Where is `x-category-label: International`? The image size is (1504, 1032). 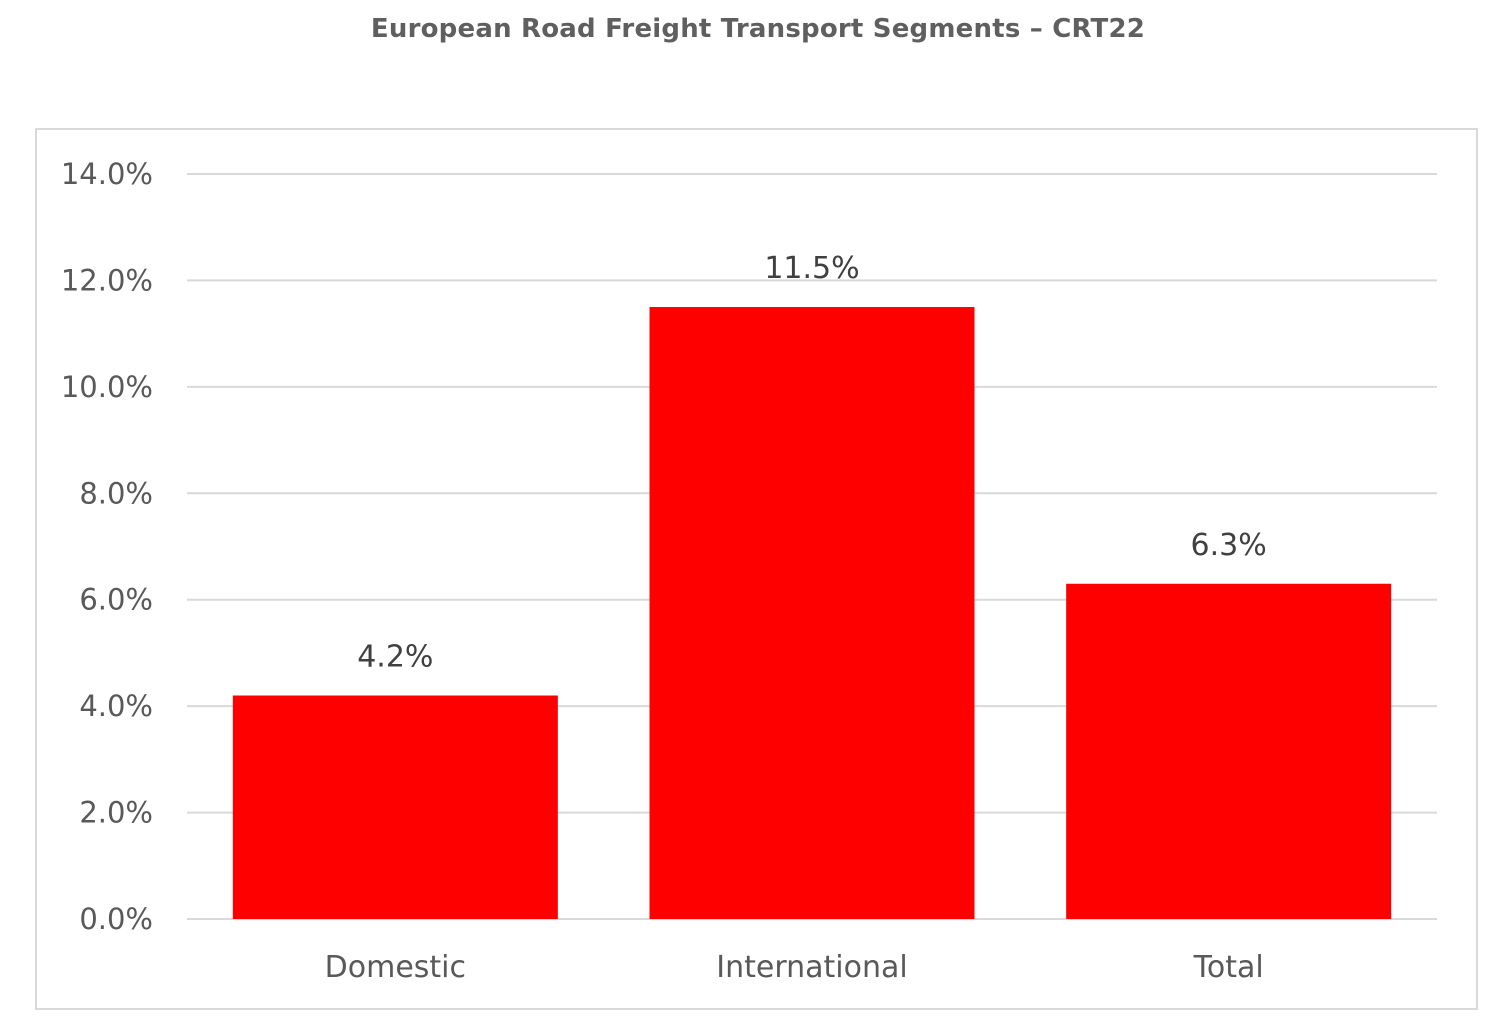
x-category-label: International is located at coordinates (811, 967).